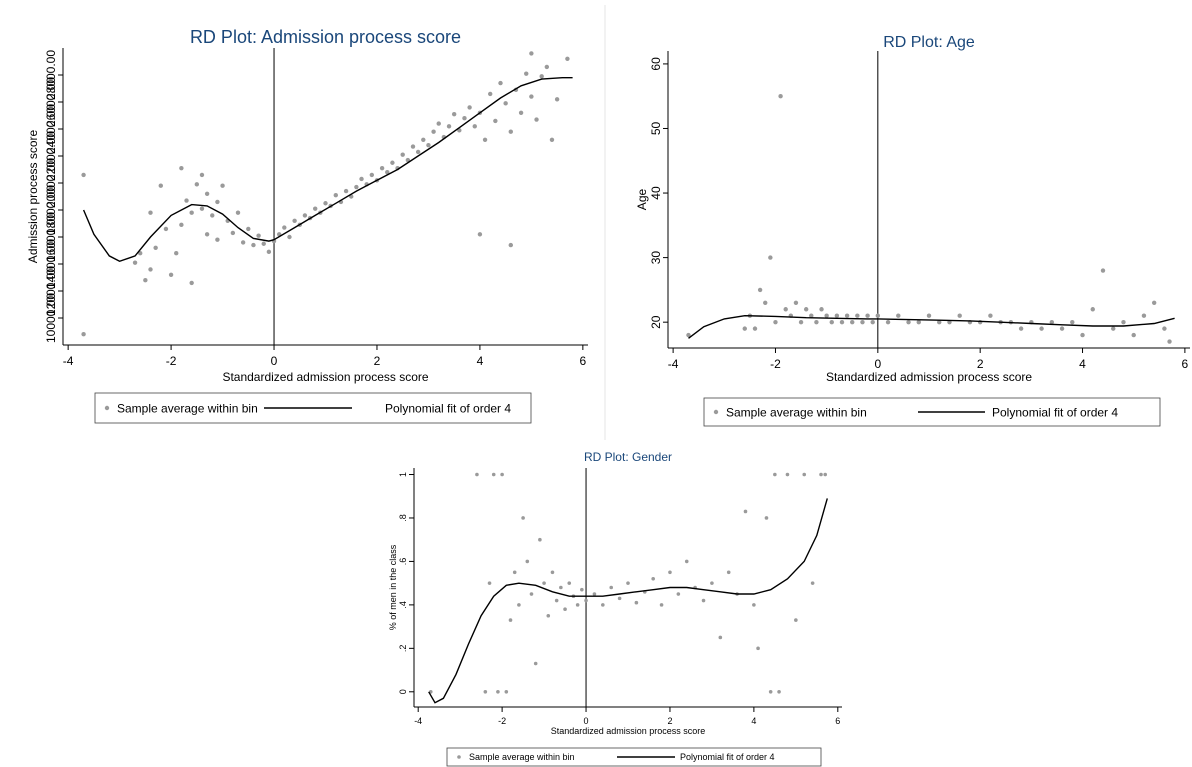 The height and width of the screenshot is (767, 1192). I want to click on gender-x-tick-label: -2, so click(502, 721).